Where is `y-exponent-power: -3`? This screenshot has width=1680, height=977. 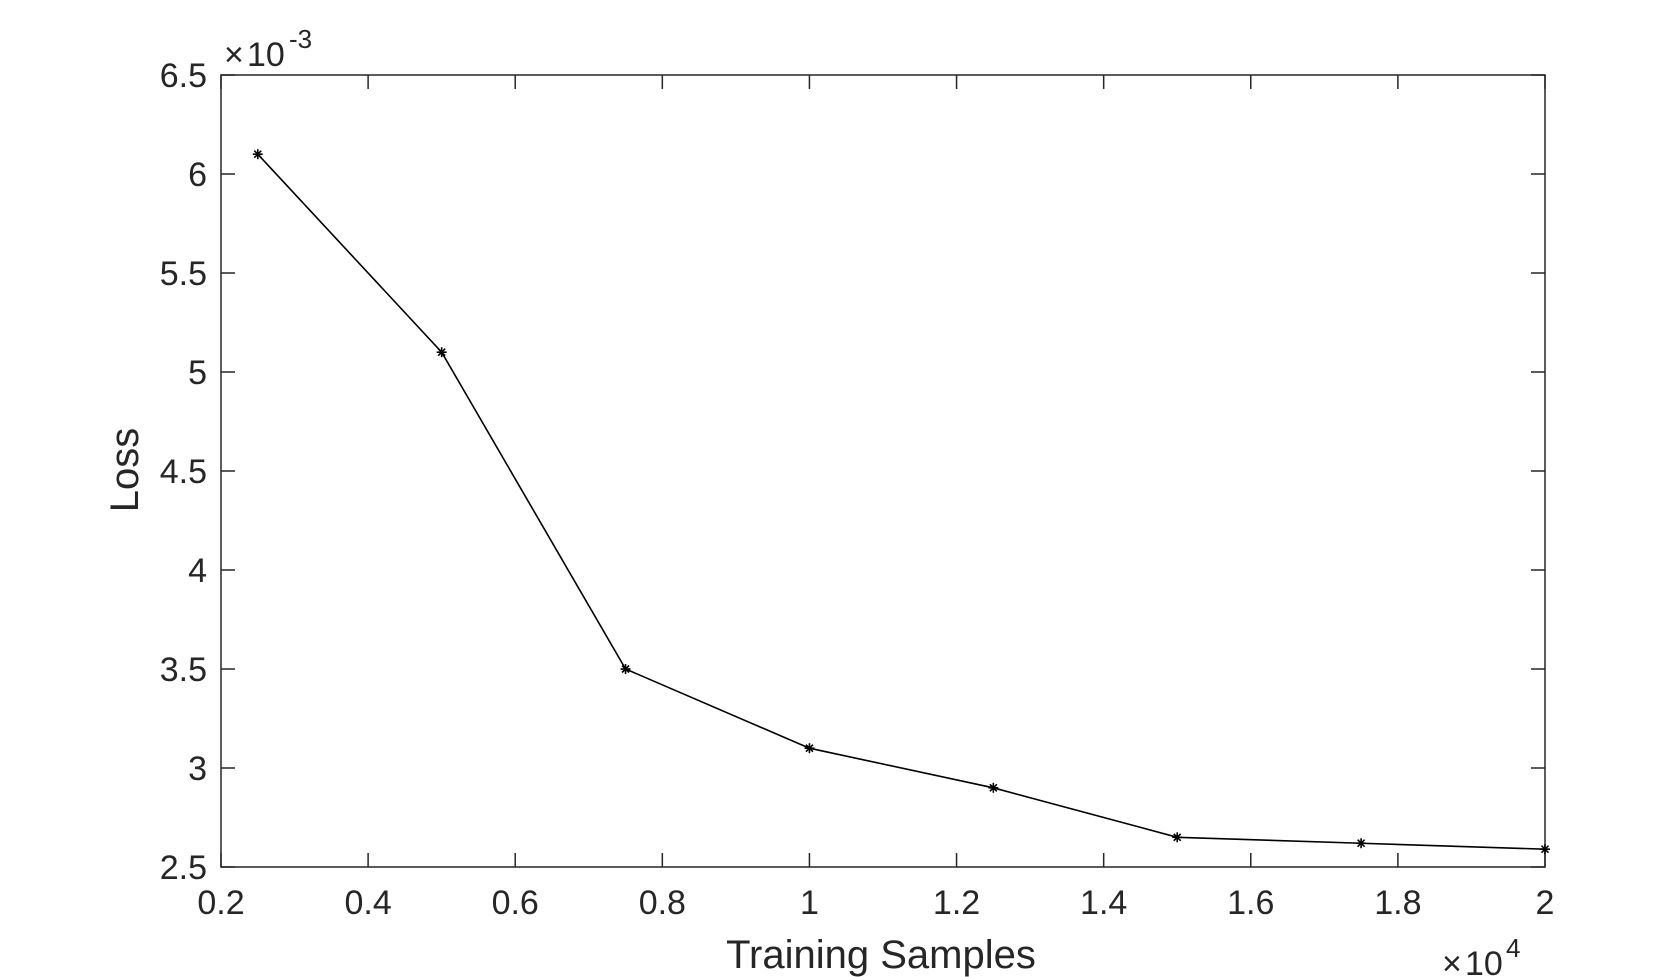
y-exponent-power: -3 is located at coordinates (300, 39).